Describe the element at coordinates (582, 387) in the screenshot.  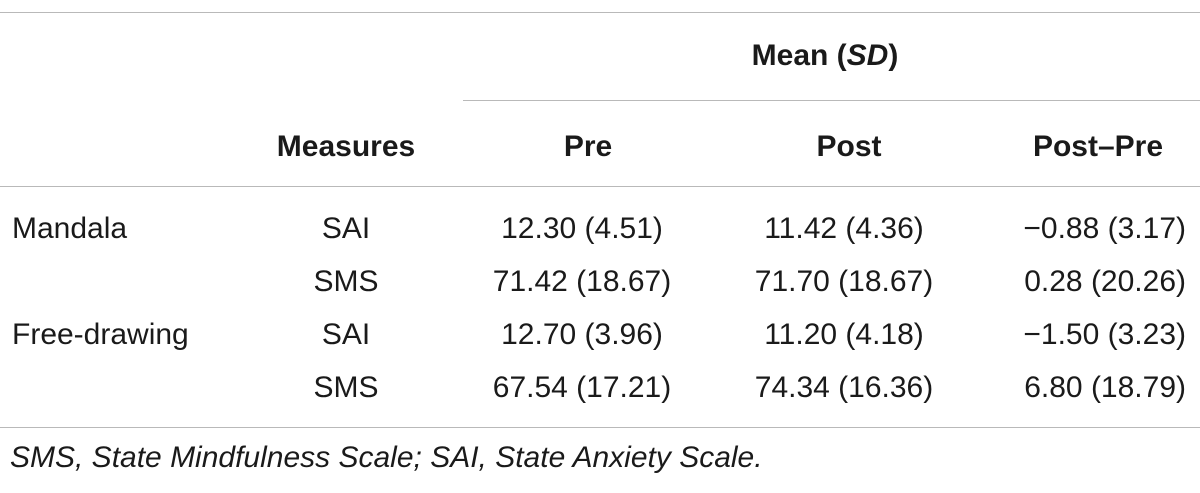
I see `cell-pre: 67.54 (17.21)` at that location.